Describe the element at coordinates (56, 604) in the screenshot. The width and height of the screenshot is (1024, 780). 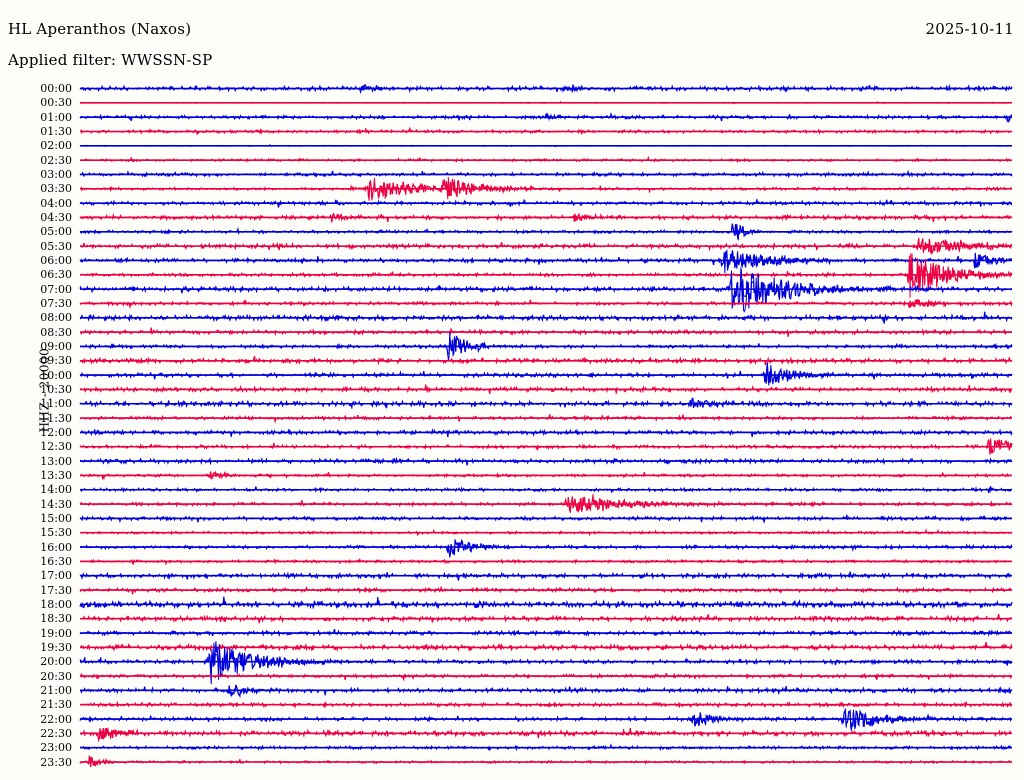
I see `time-tick-label: 18:00` at that location.